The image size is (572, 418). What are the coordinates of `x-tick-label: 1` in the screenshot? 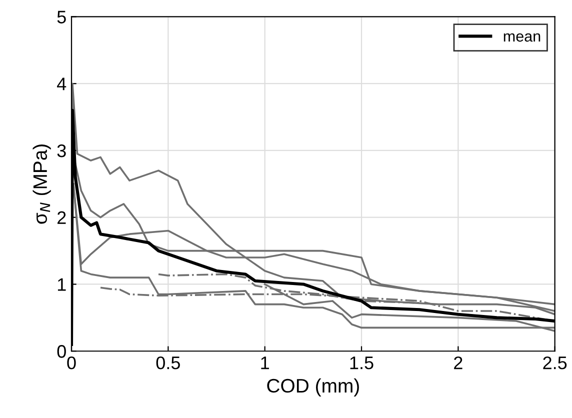 It's located at (265, 363).